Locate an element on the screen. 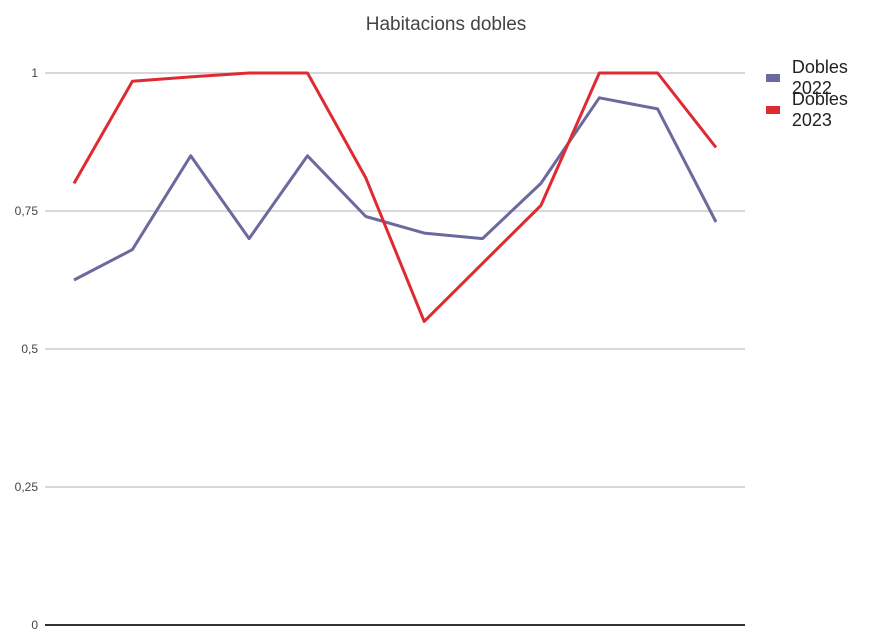 This screenshot has height=640, width=892. legend: Dobles 2022 Dobles 2023 is located at coordinates (829, 98).